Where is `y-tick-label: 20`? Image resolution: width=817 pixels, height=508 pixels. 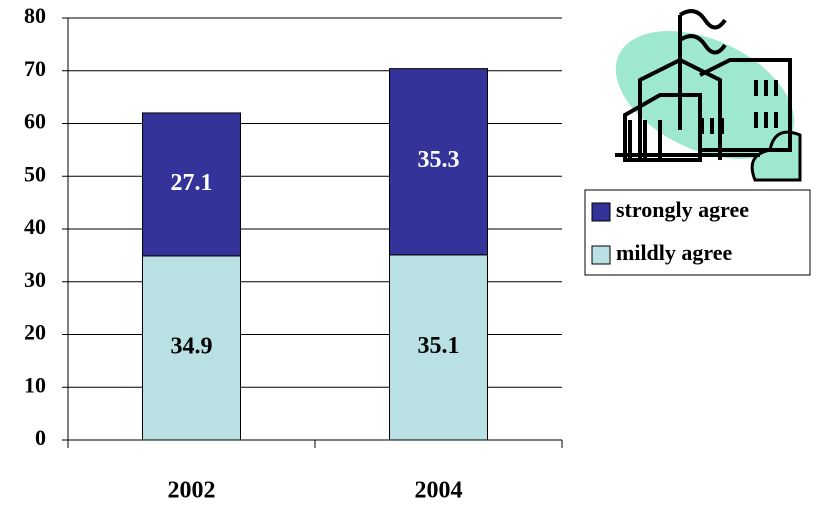 y-tick-label: 20 is located at coordinates (35, 332).